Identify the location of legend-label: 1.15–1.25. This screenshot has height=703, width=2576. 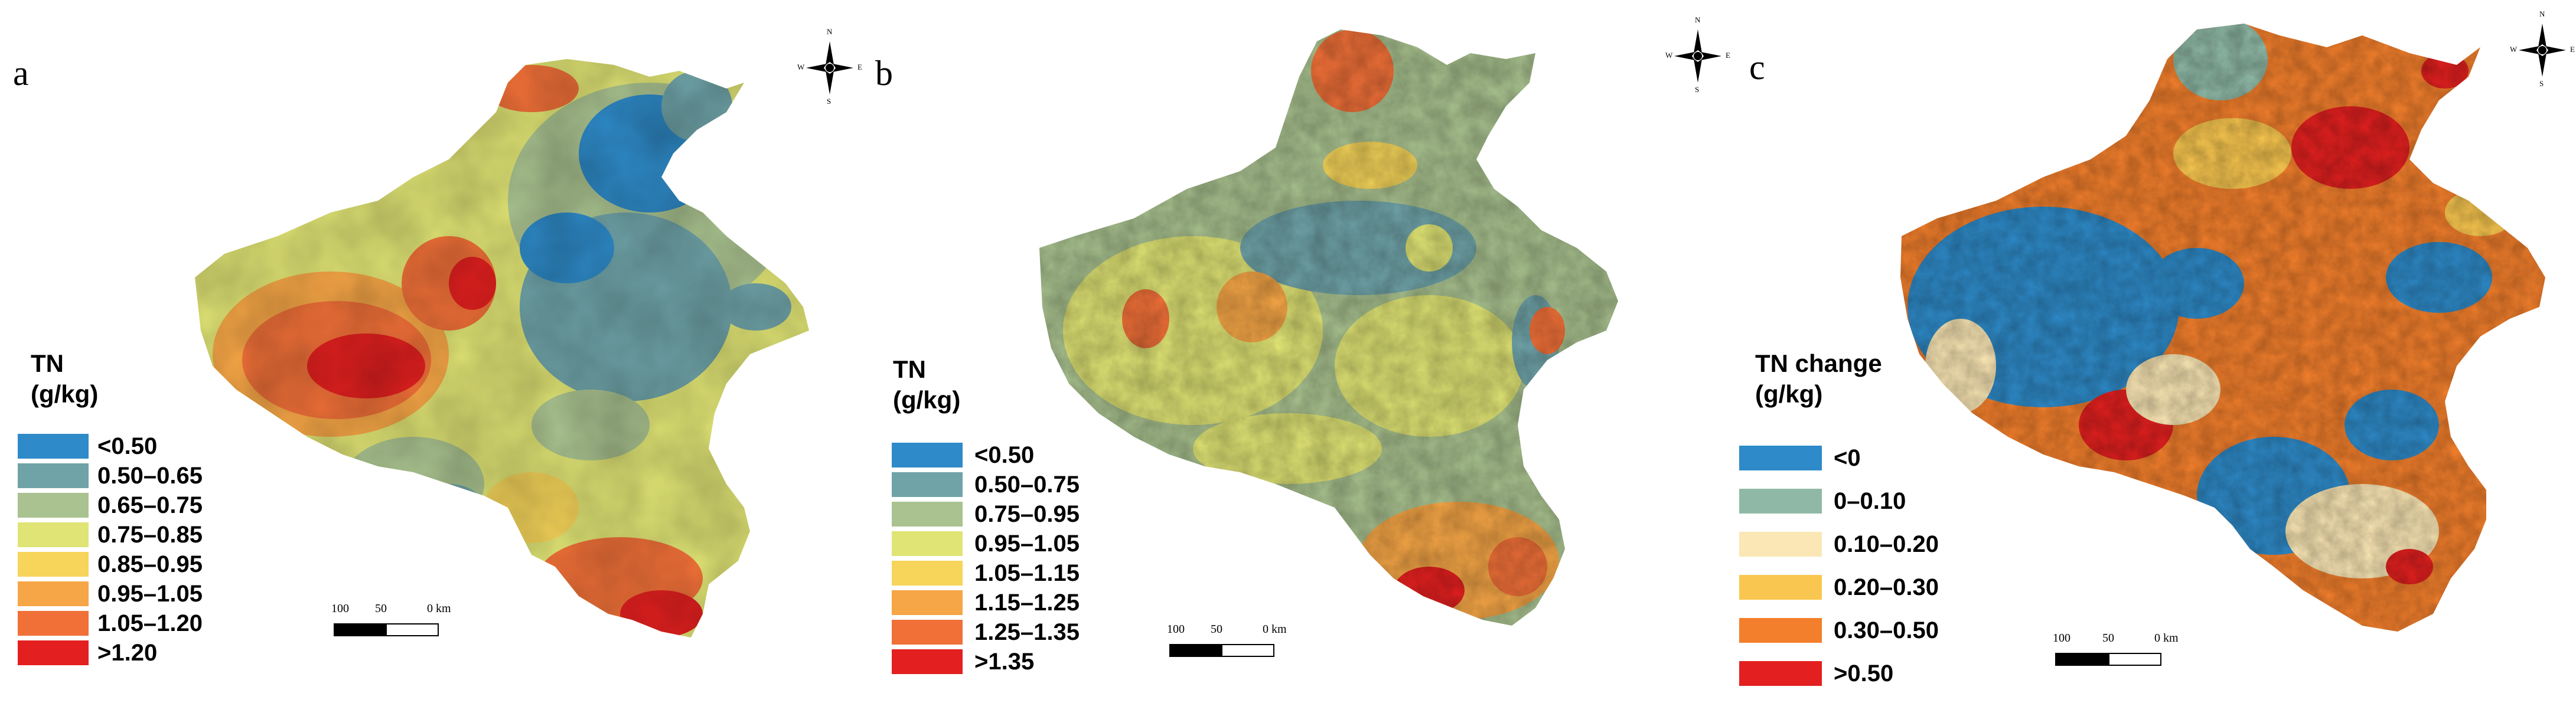
(1027, 603).